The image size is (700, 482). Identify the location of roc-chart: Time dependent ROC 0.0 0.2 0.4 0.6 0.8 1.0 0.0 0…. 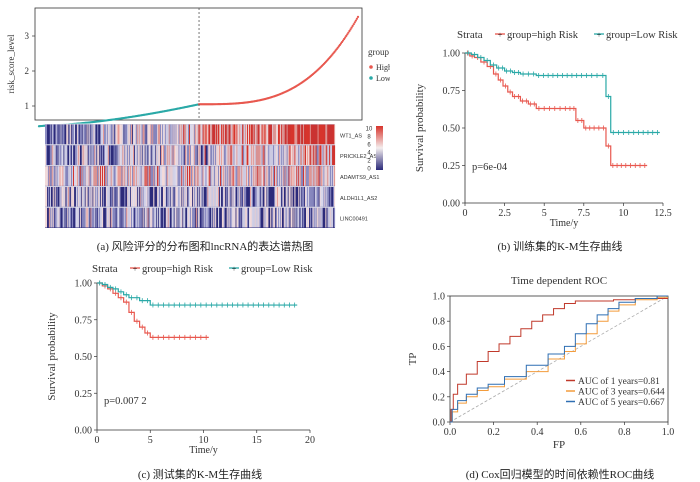
(540, 363).